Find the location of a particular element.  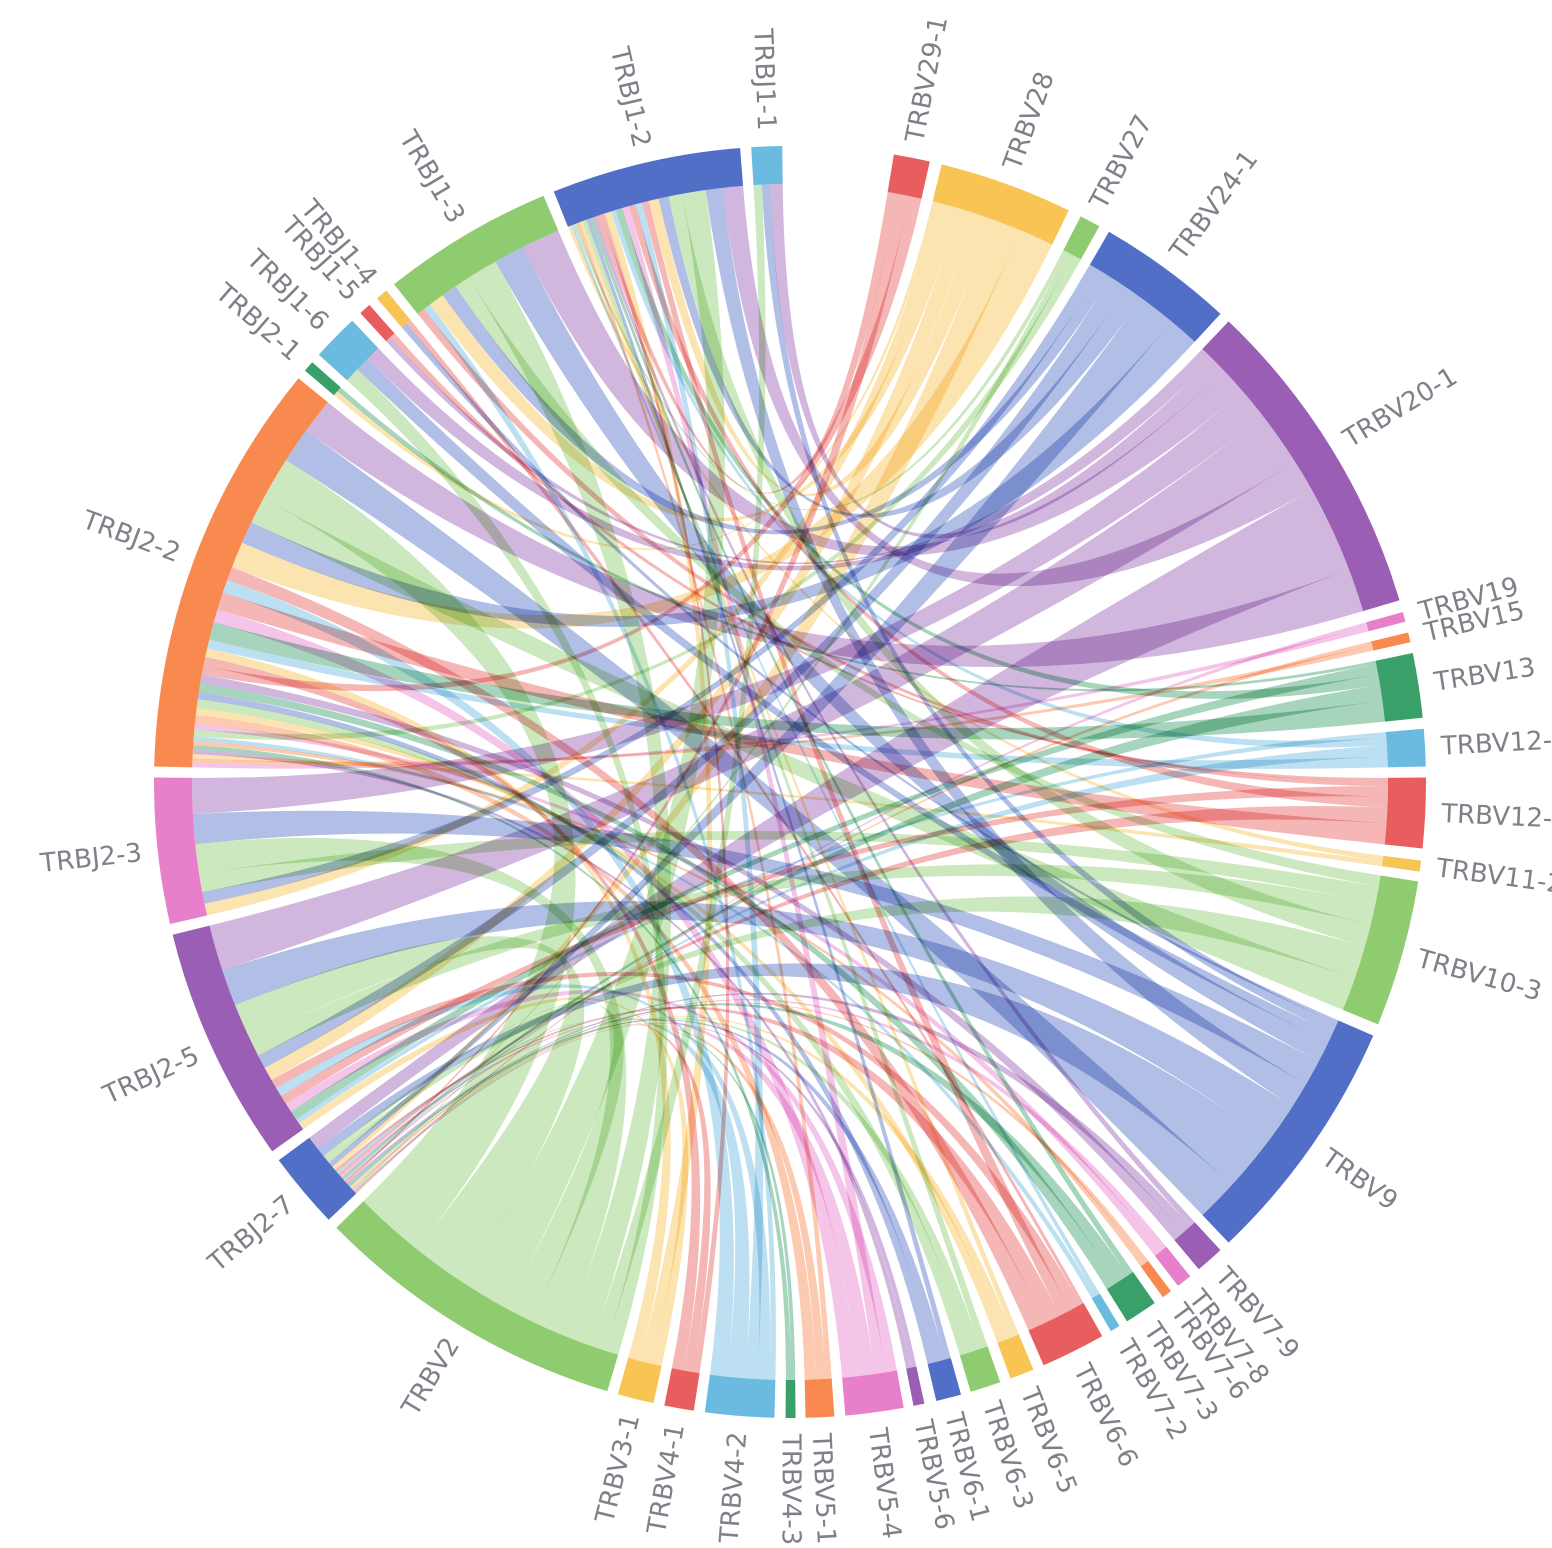

arc-TRBV27 is located at coordinates (1081, 238).